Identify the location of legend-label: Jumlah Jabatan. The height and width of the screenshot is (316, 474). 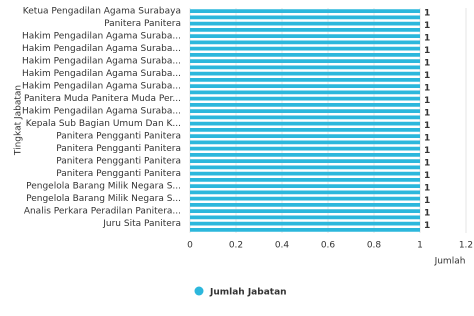
(248, 293).